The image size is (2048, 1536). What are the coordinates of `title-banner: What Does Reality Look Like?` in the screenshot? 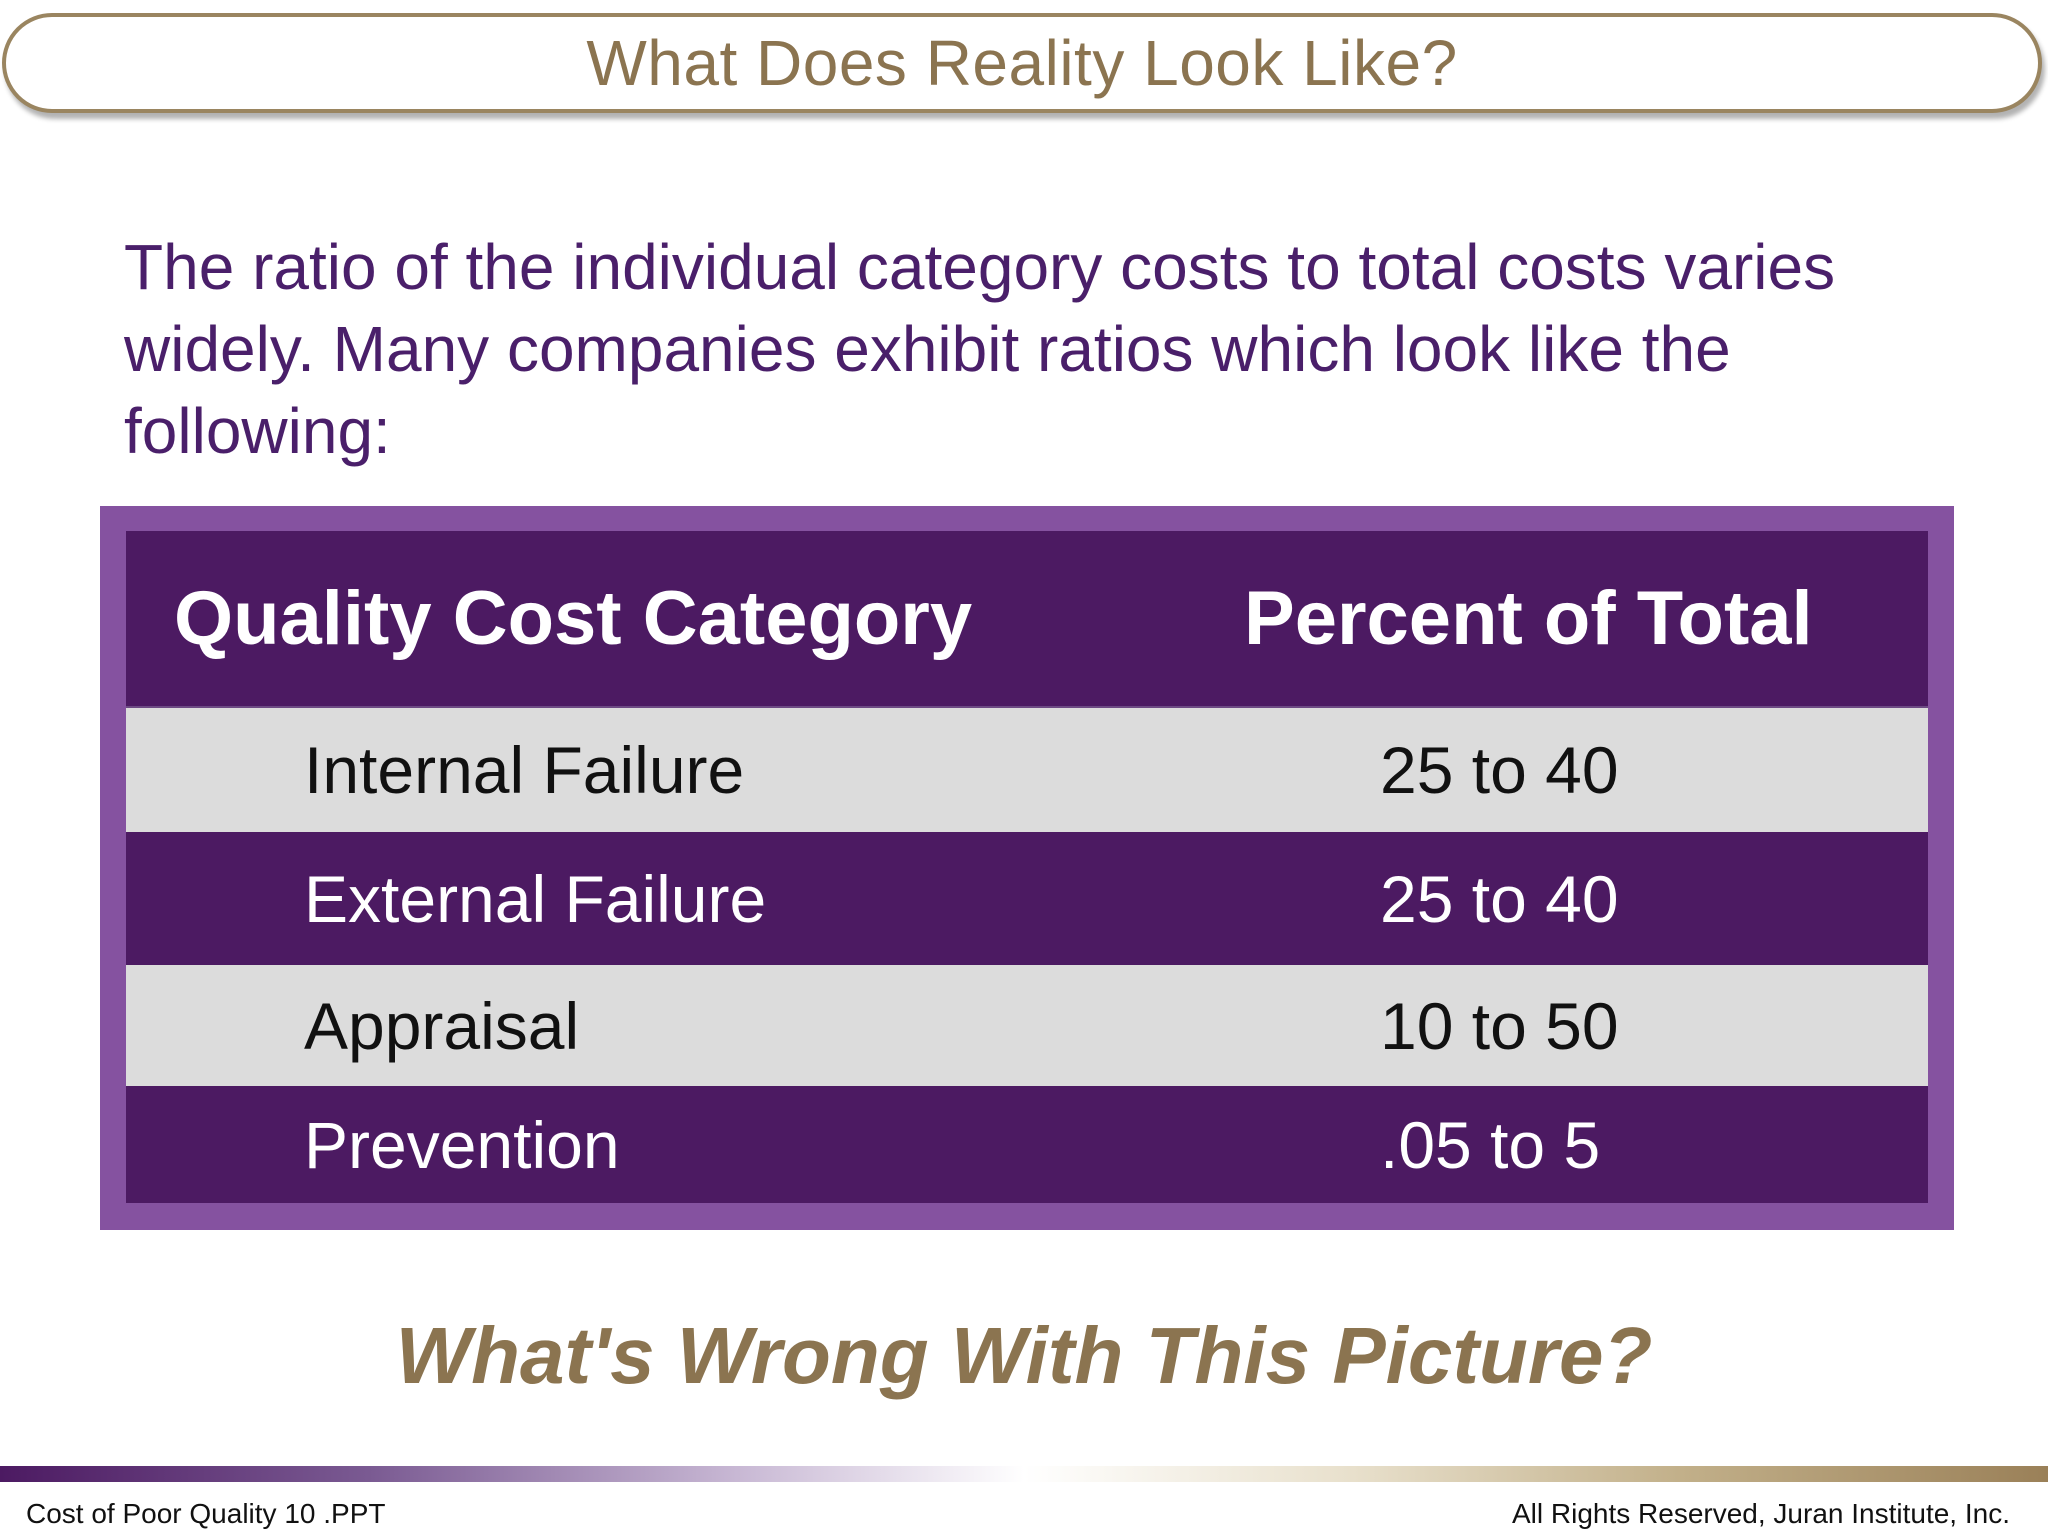 It's located at (1022, 63).